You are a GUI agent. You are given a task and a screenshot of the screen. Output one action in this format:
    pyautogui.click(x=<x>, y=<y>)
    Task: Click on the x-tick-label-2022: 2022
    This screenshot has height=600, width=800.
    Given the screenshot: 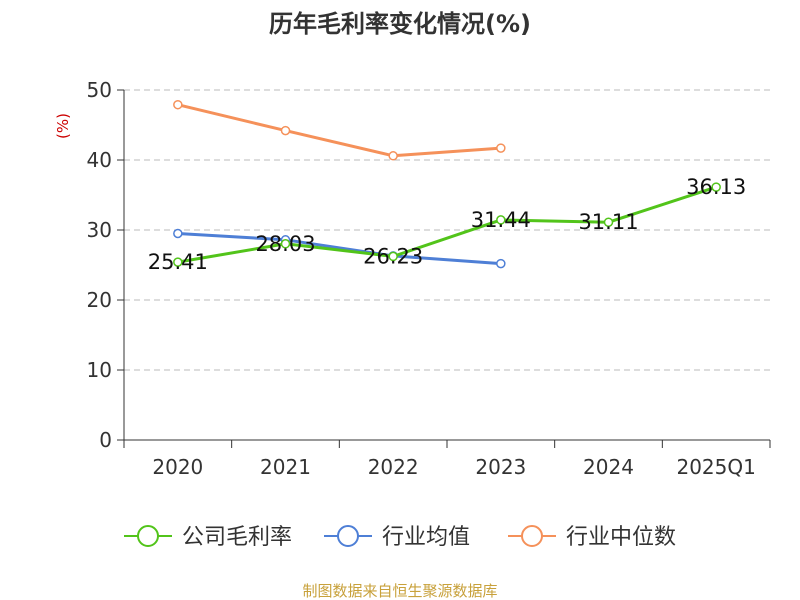 What is the action you would take?
    pyautogui.click(x=393, y=467)
    